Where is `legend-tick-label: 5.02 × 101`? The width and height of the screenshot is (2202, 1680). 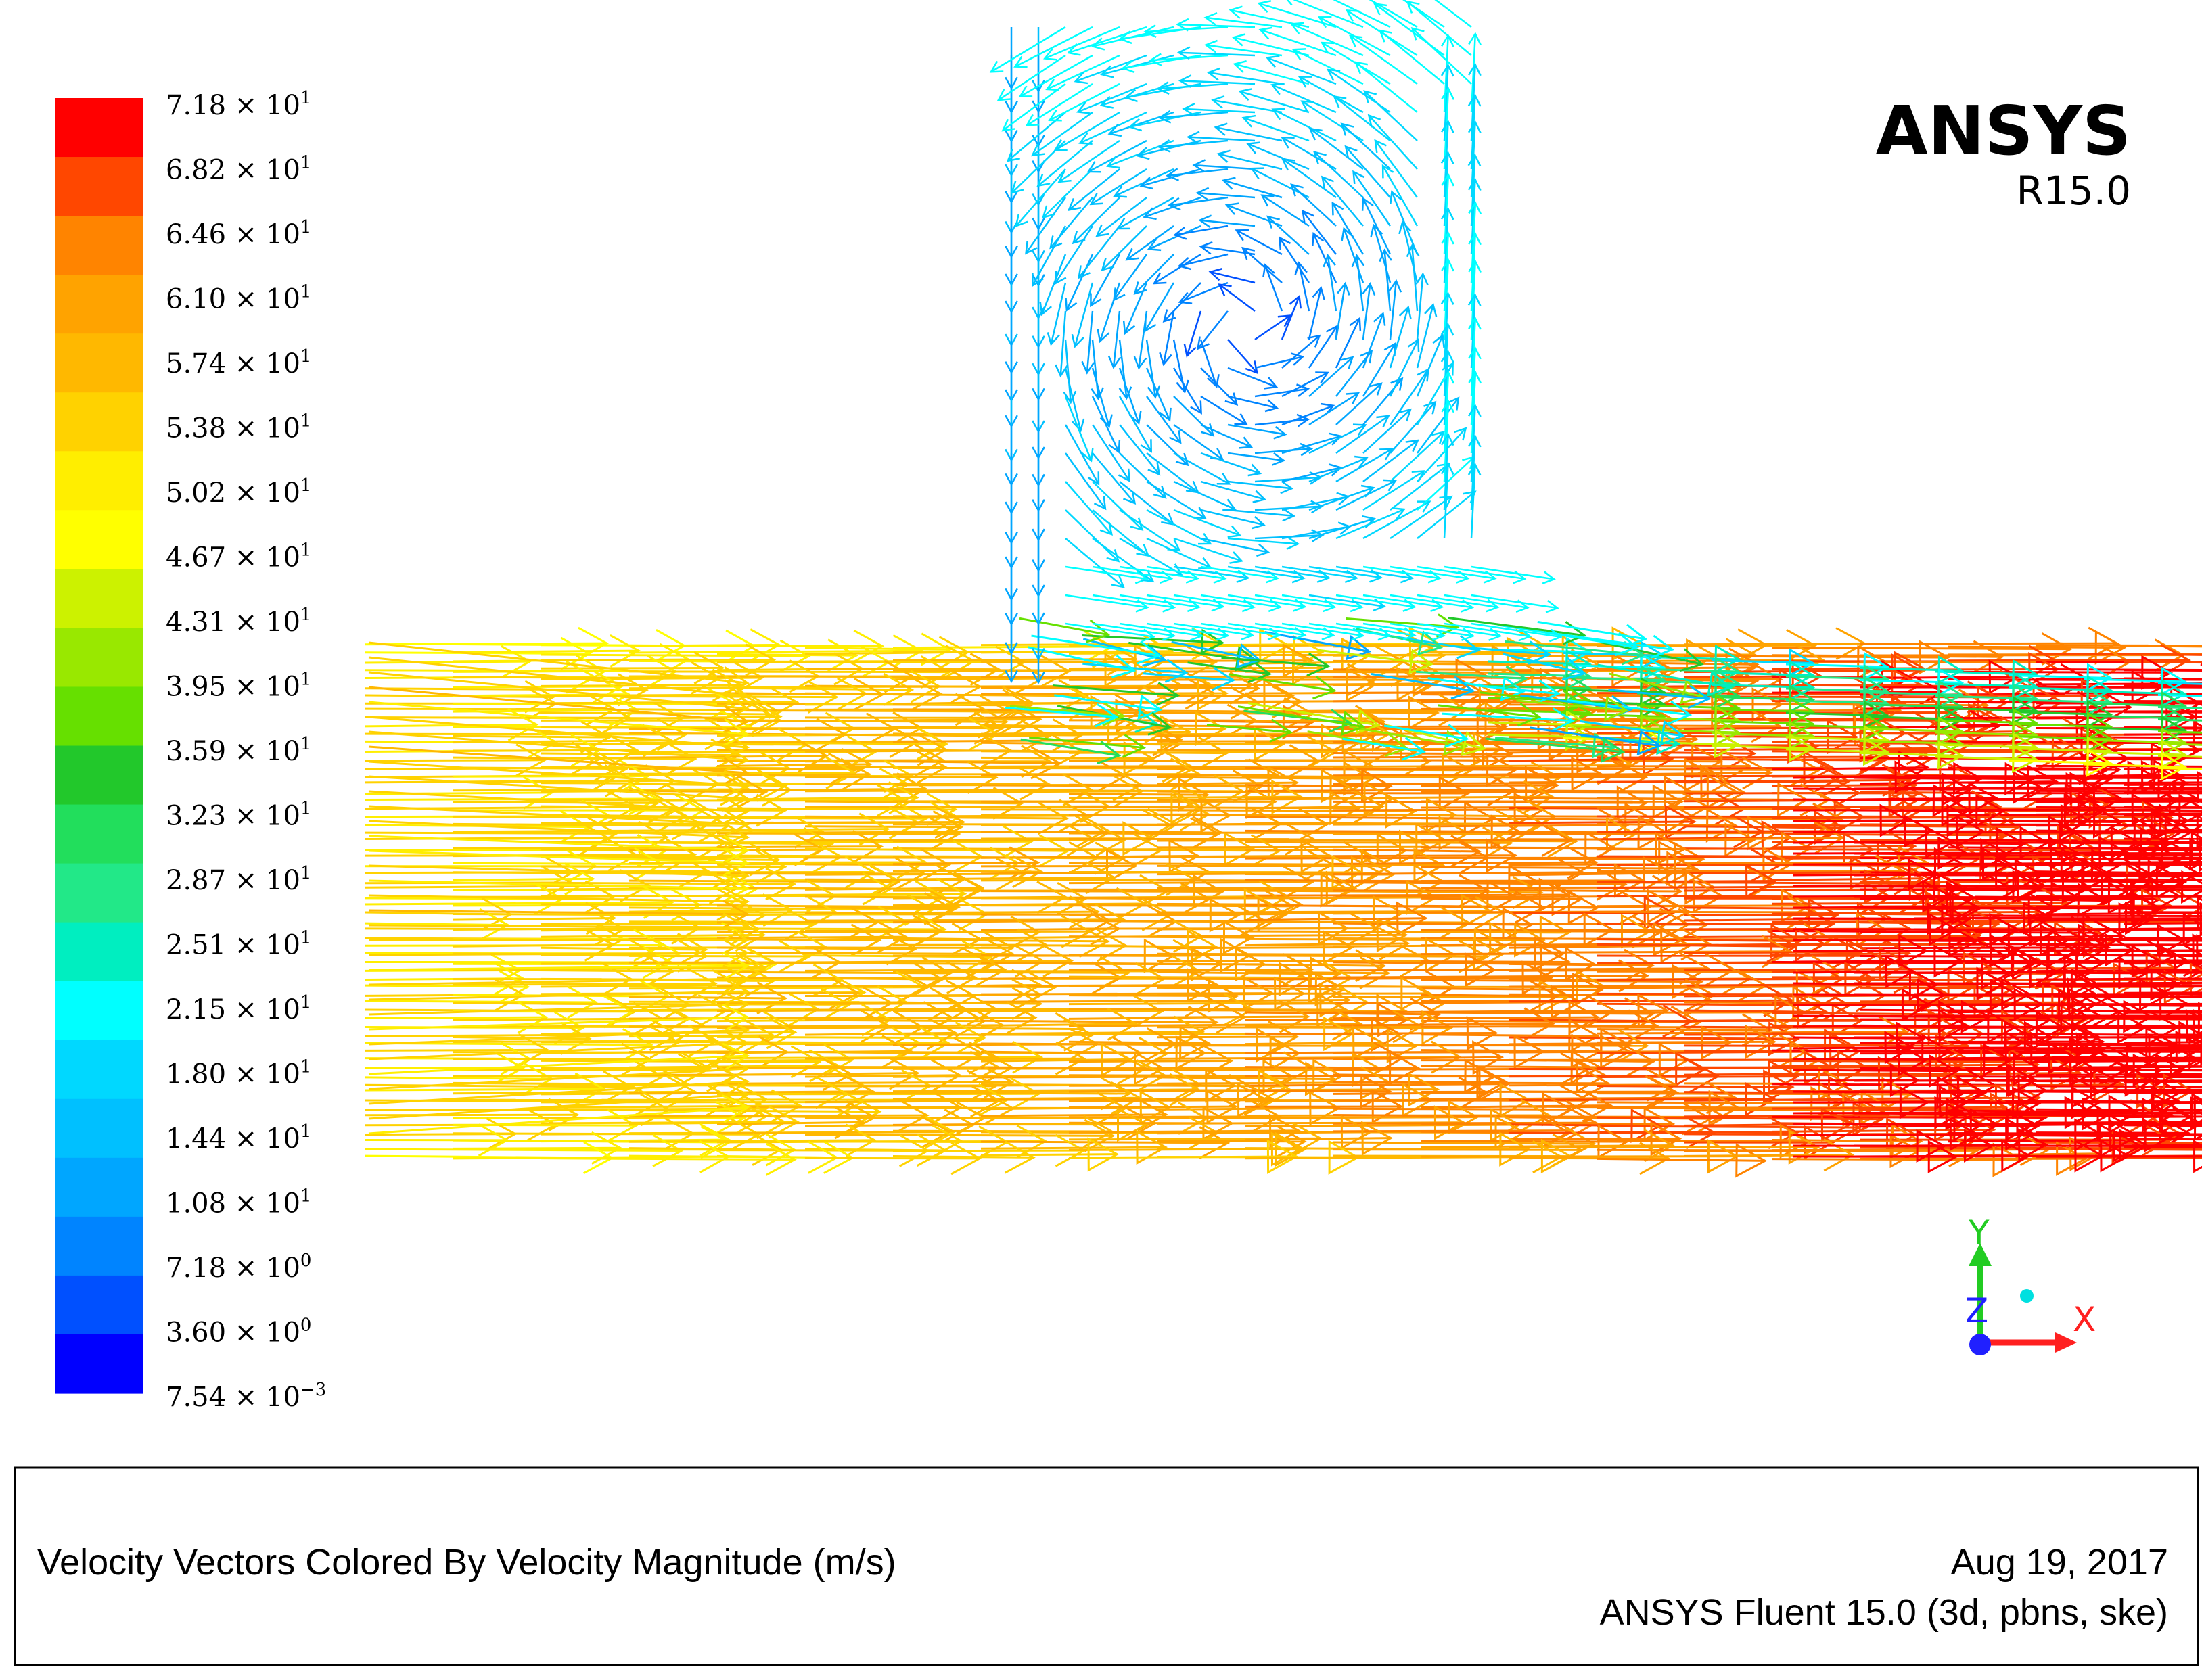 legend-tick-label: 5.02 × 101 is located at coordinates (238, 492).